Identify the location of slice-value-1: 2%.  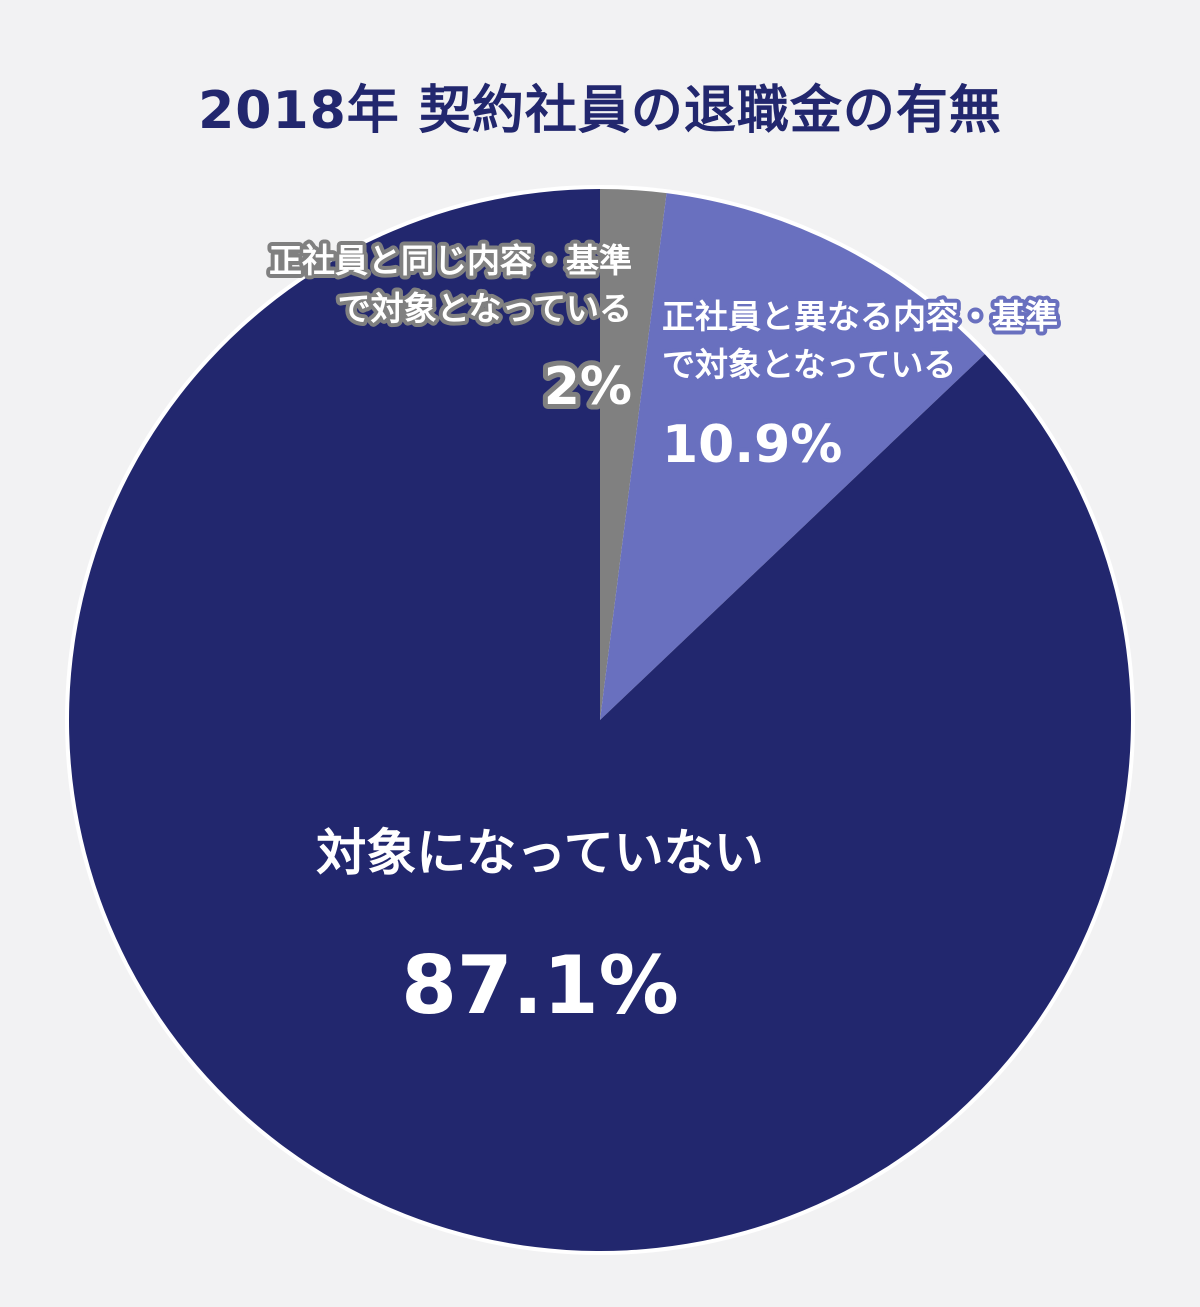
(588, 387).